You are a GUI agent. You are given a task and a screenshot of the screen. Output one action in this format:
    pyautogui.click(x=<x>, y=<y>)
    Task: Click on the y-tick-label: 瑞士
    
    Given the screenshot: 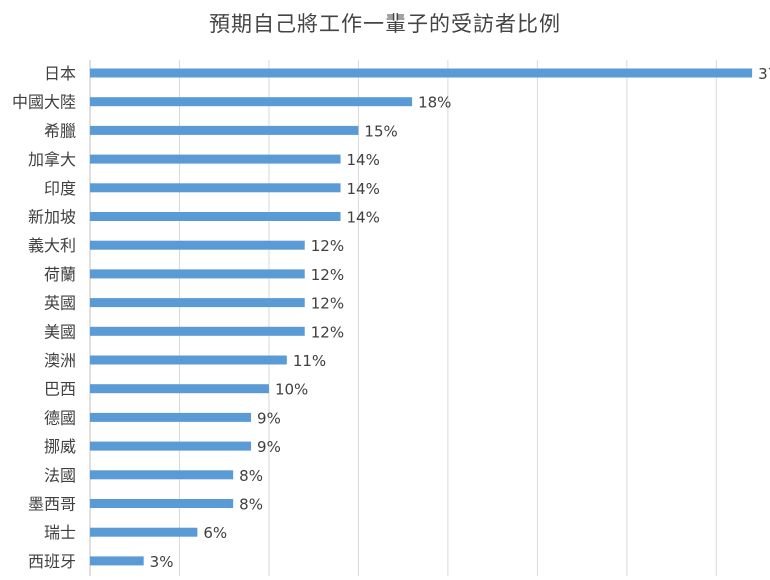 What is the action you would take?
    pyautogui.click(x=60, y=532)
    